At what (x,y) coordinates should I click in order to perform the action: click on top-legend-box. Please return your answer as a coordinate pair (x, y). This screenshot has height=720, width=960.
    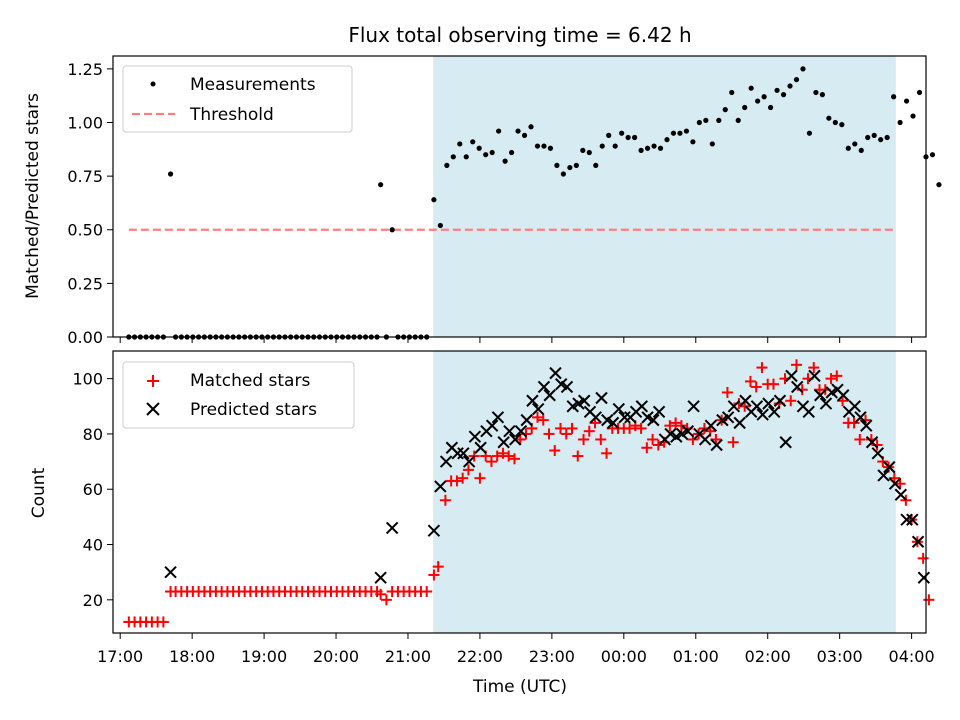
    Looking at the image, I should click on (237, 99).